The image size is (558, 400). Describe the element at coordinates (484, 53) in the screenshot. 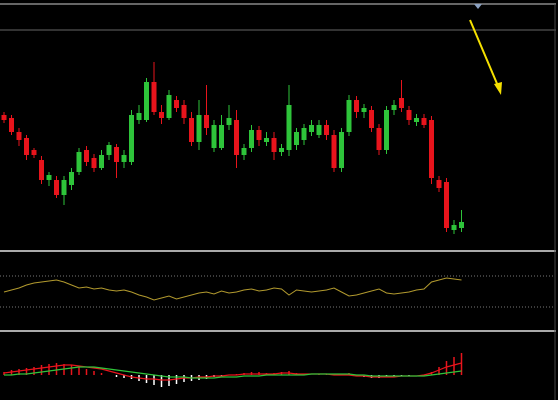

I see `arrow` at that location.